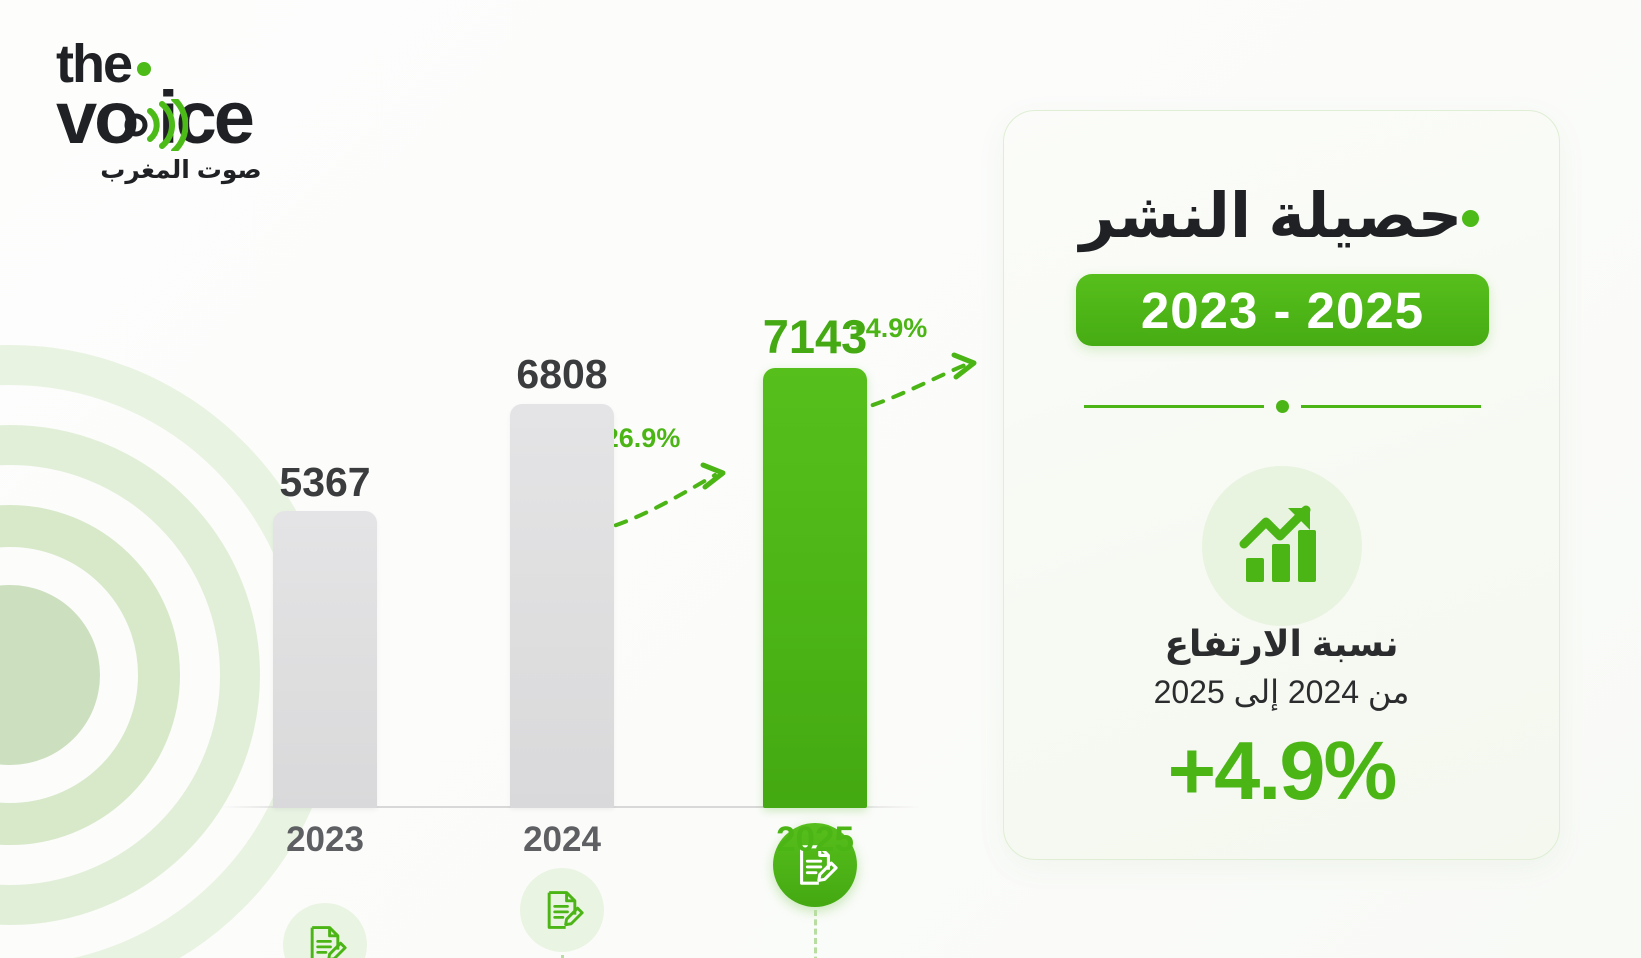  What do you see at coordinates (1271, 216) in the screenshot?
I see `panel-title: حصيلة النشر` at bounding box center [1271, 216].